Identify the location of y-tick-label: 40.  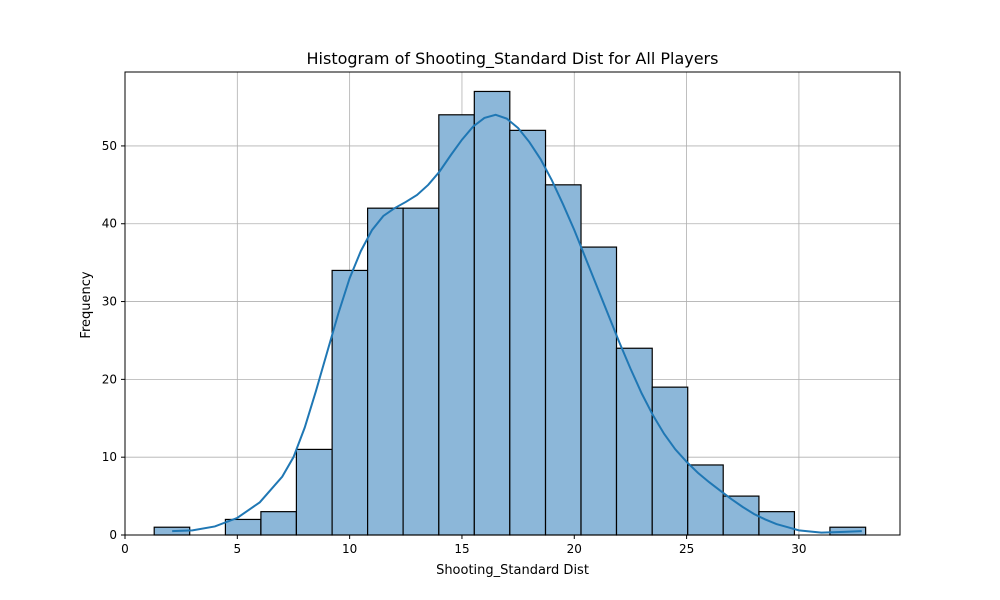
(109, 224).